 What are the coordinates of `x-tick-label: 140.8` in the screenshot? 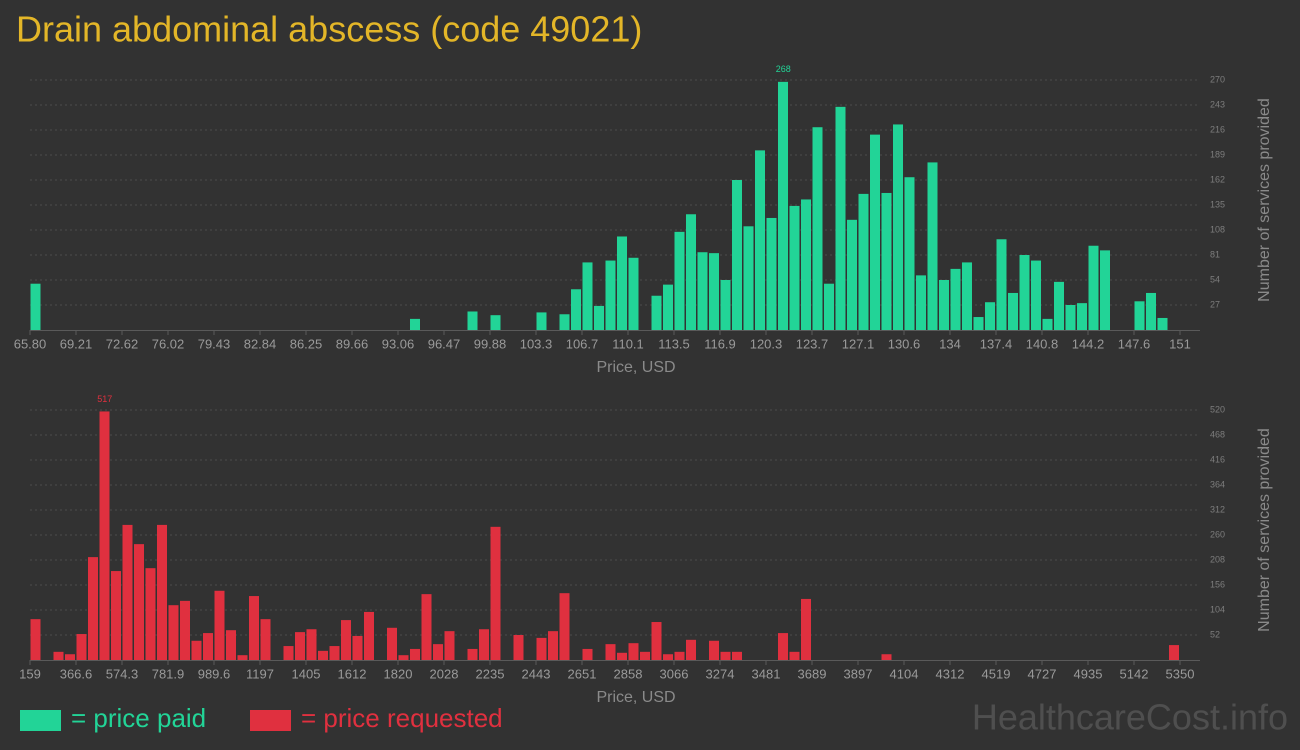 It's located at (1042, 343).